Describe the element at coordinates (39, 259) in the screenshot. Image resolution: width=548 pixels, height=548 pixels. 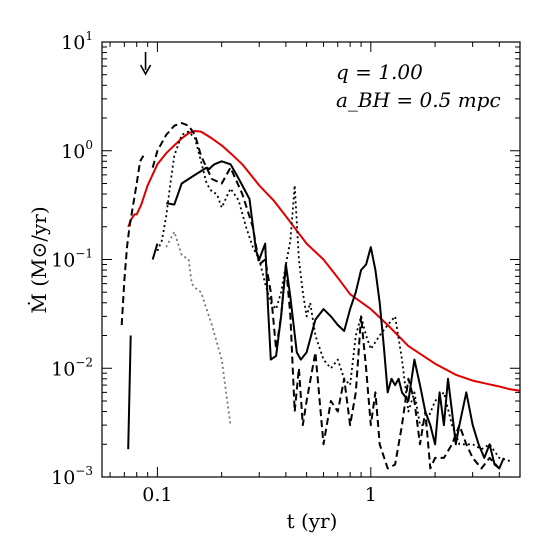
I see `y-axis-label: Ṁ (M⊙/yr)` at that location.